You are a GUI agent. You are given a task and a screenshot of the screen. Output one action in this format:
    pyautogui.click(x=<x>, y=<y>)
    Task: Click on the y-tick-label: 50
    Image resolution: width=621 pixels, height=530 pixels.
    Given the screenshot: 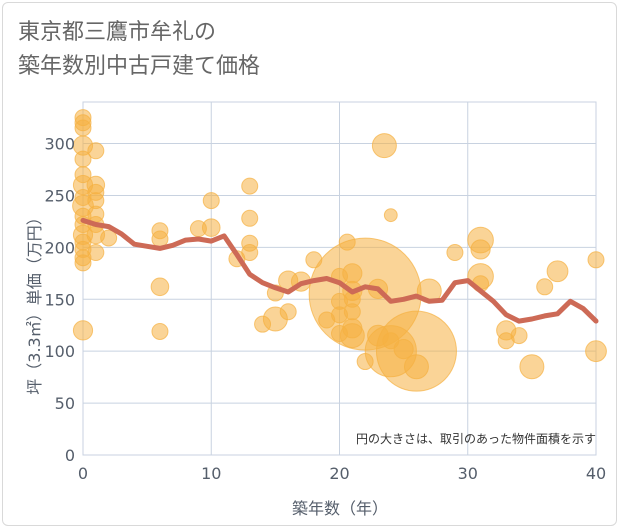 What is the action you would take?
    pyautogui.click(x=65, y=403)
    